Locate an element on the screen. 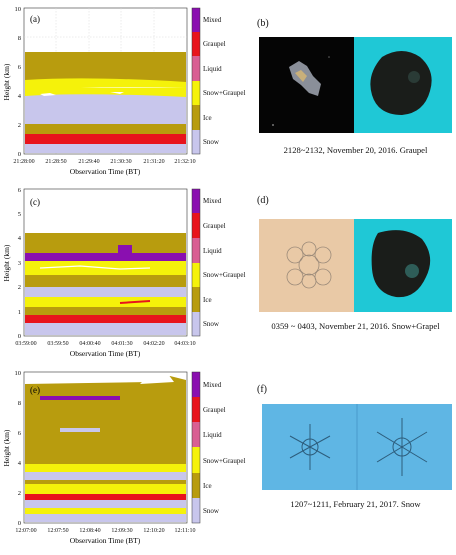 The image size is (456, 555). microscope-photo-blue is located at coordinates (357, 447).